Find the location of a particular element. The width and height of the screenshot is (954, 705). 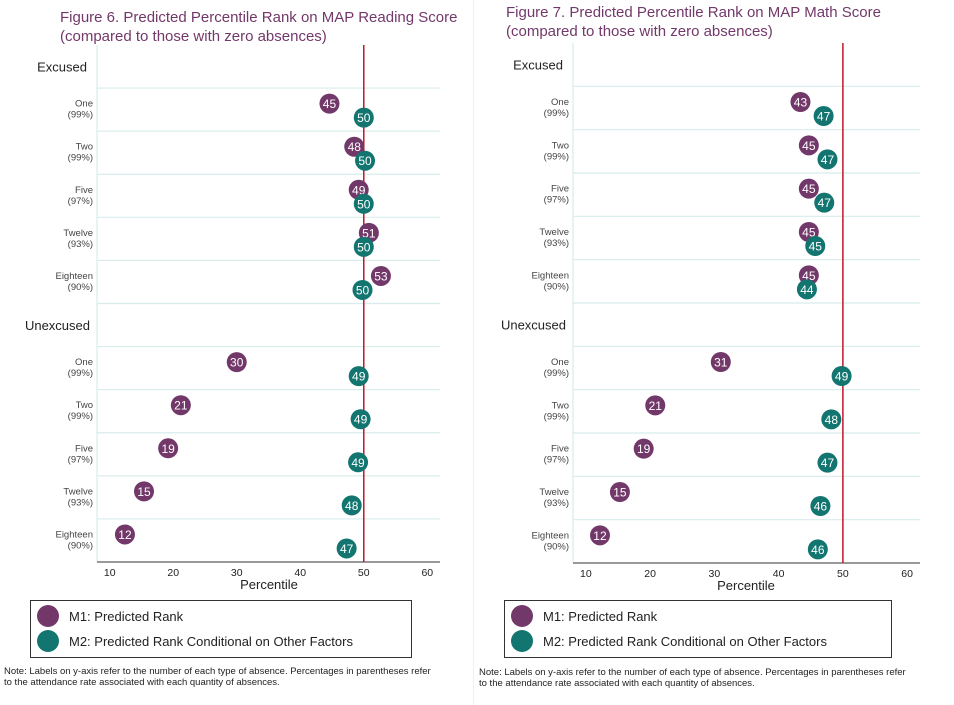

m1-point-label: 48 is located at coordinates (355, 147).